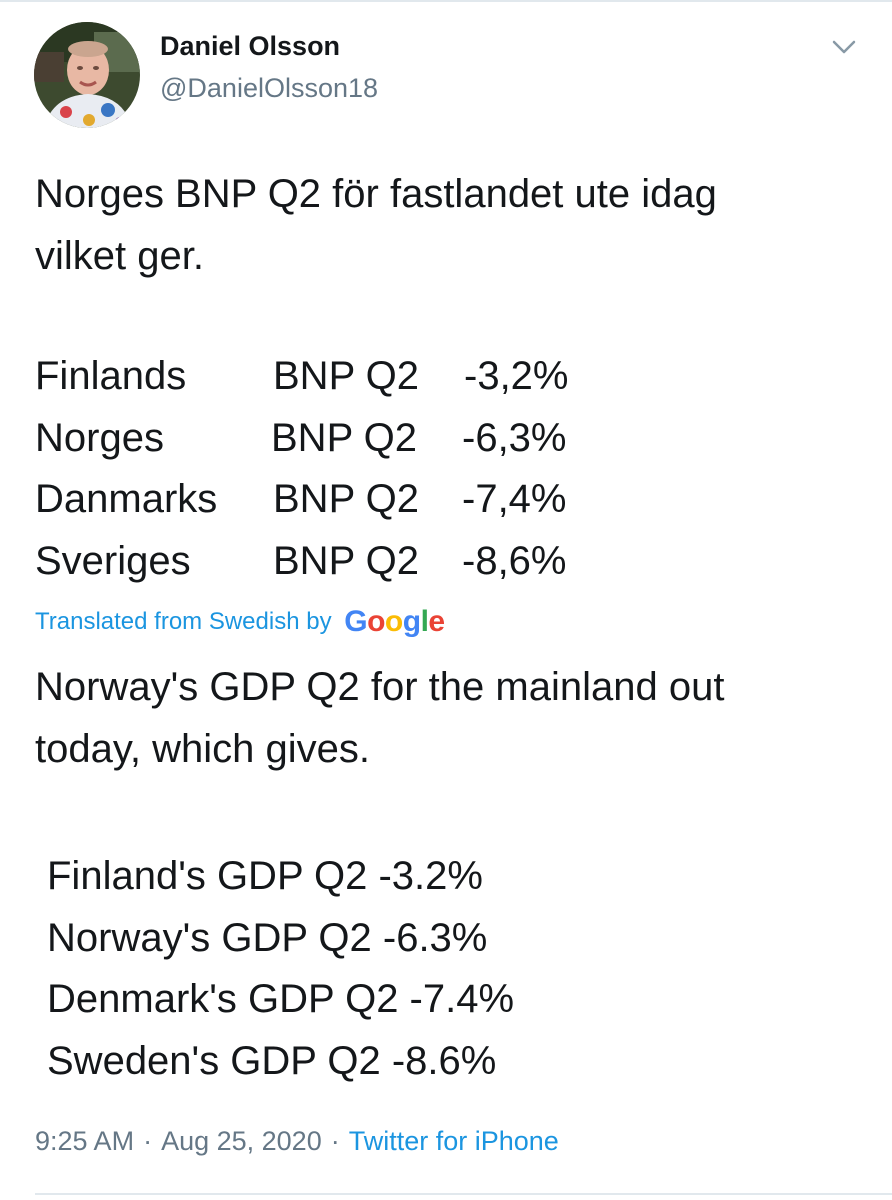  What do you see at coordinates (265, 876) in the screenshot?
I see `translated-gdp-row: Finland's GDP Q2 -3.2%` at bounding box center [265, 876].